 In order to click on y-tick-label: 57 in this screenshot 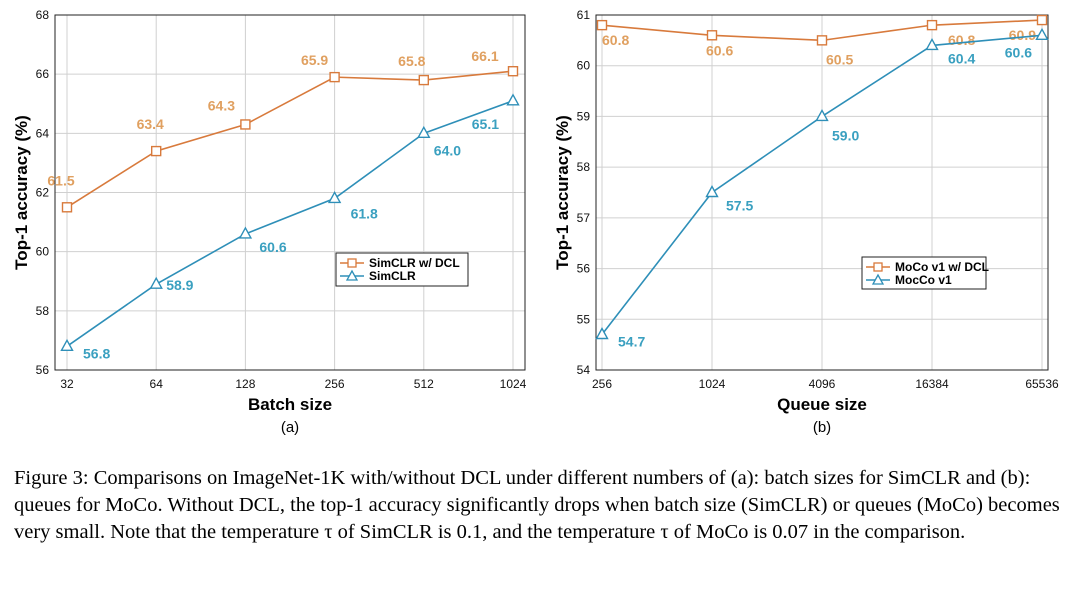, I will do `click(584, 218)`.